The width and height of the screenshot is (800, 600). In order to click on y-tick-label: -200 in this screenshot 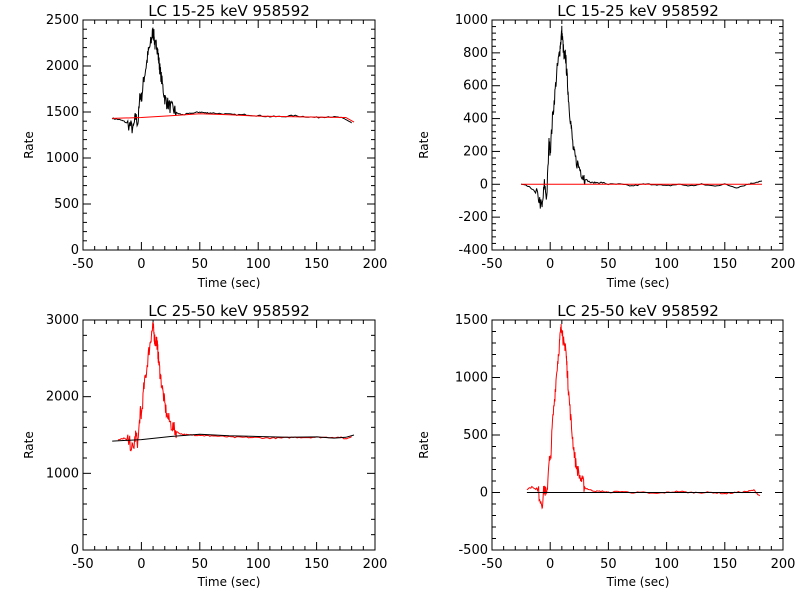, I will do `click(473, 217)`.